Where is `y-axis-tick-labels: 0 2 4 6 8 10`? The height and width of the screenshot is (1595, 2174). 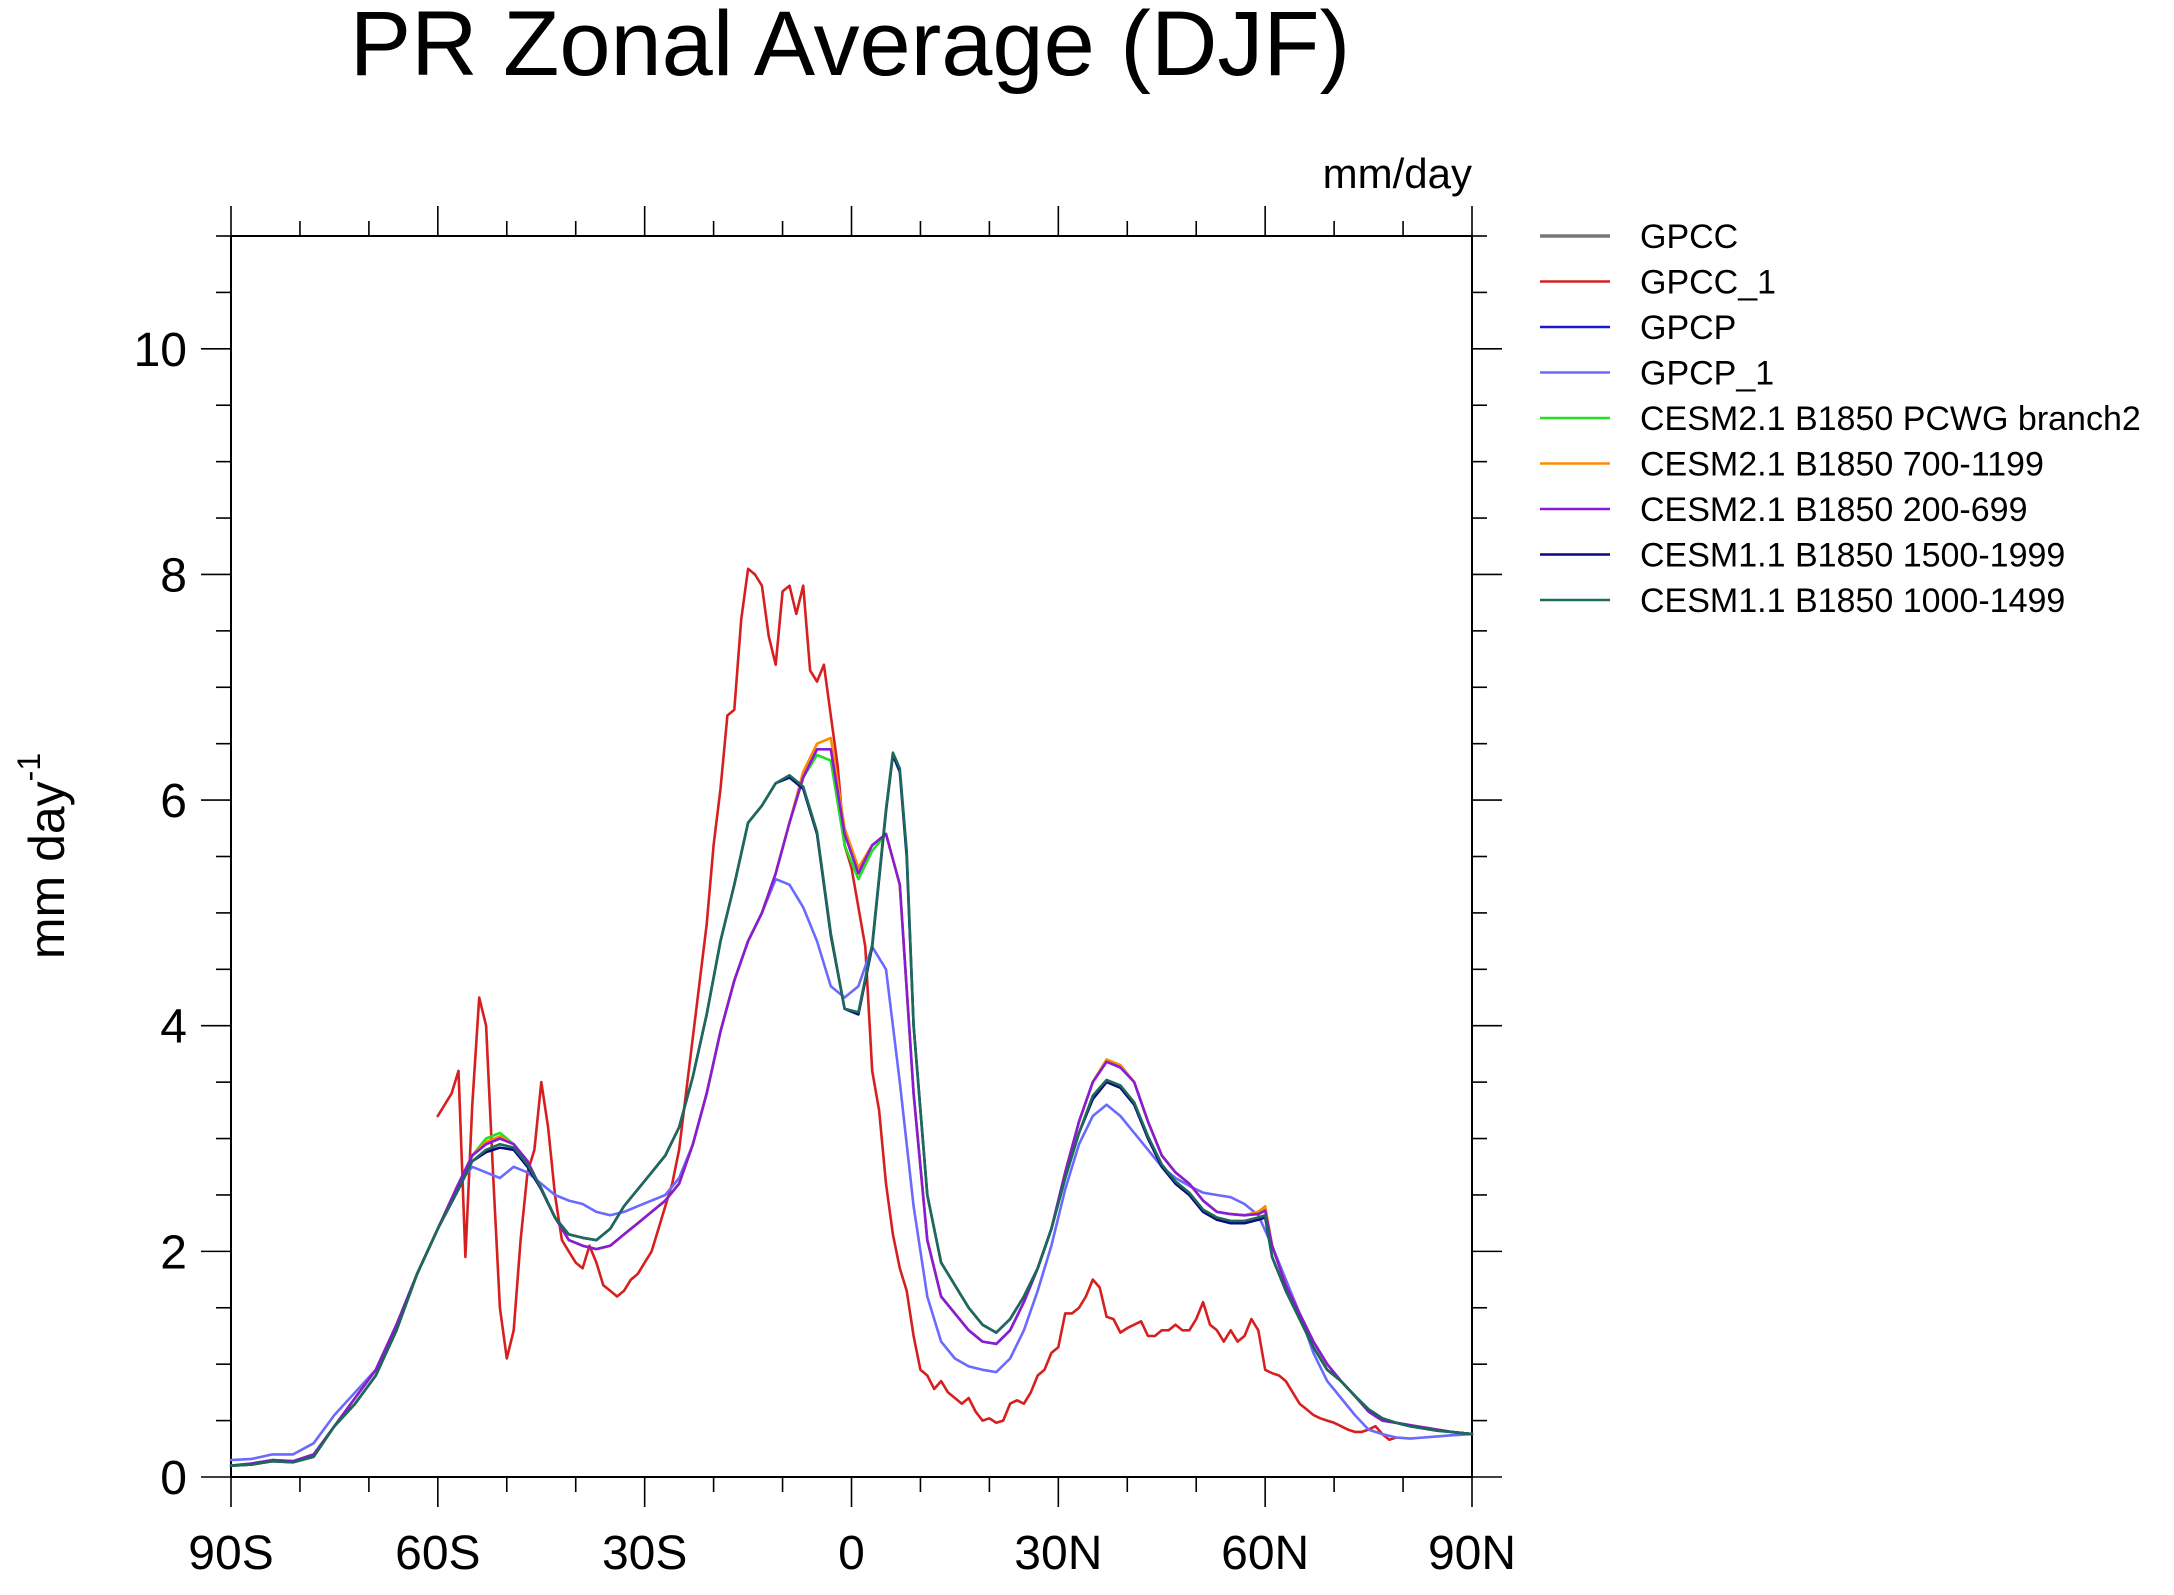
y-axis-tick-labels: 0 2 4 6 8 10 is located at coordinates (160, 914).